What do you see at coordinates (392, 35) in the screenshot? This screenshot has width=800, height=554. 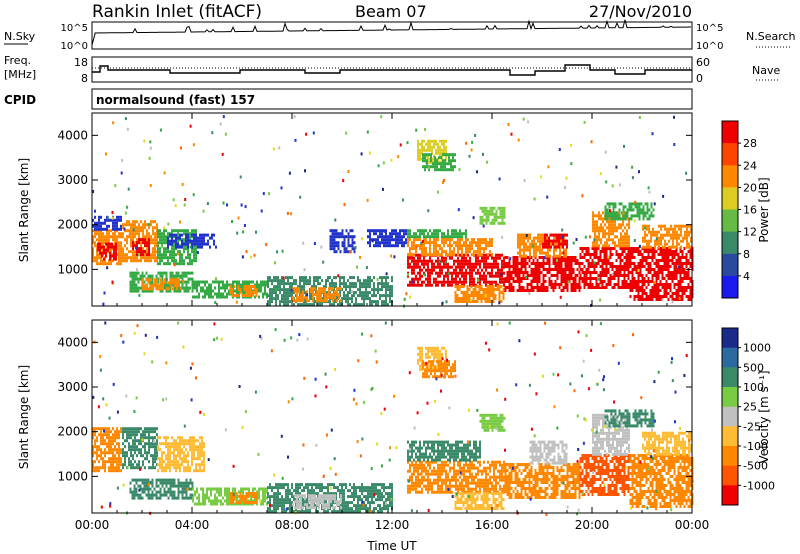 I see `nsky-frame` at bounding box center [392, 35].